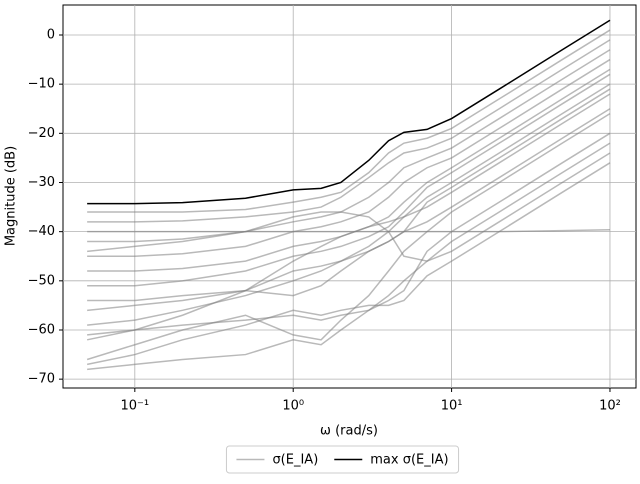 The width and height of the screenshot is (640, 484). I want to click on y-axis-label: Magnitude (dB), so click(11, 196).